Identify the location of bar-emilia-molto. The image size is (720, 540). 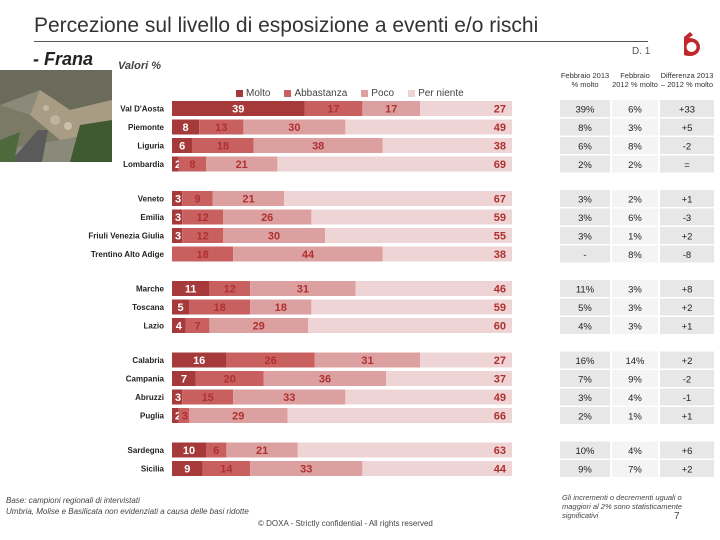
(177, 217).